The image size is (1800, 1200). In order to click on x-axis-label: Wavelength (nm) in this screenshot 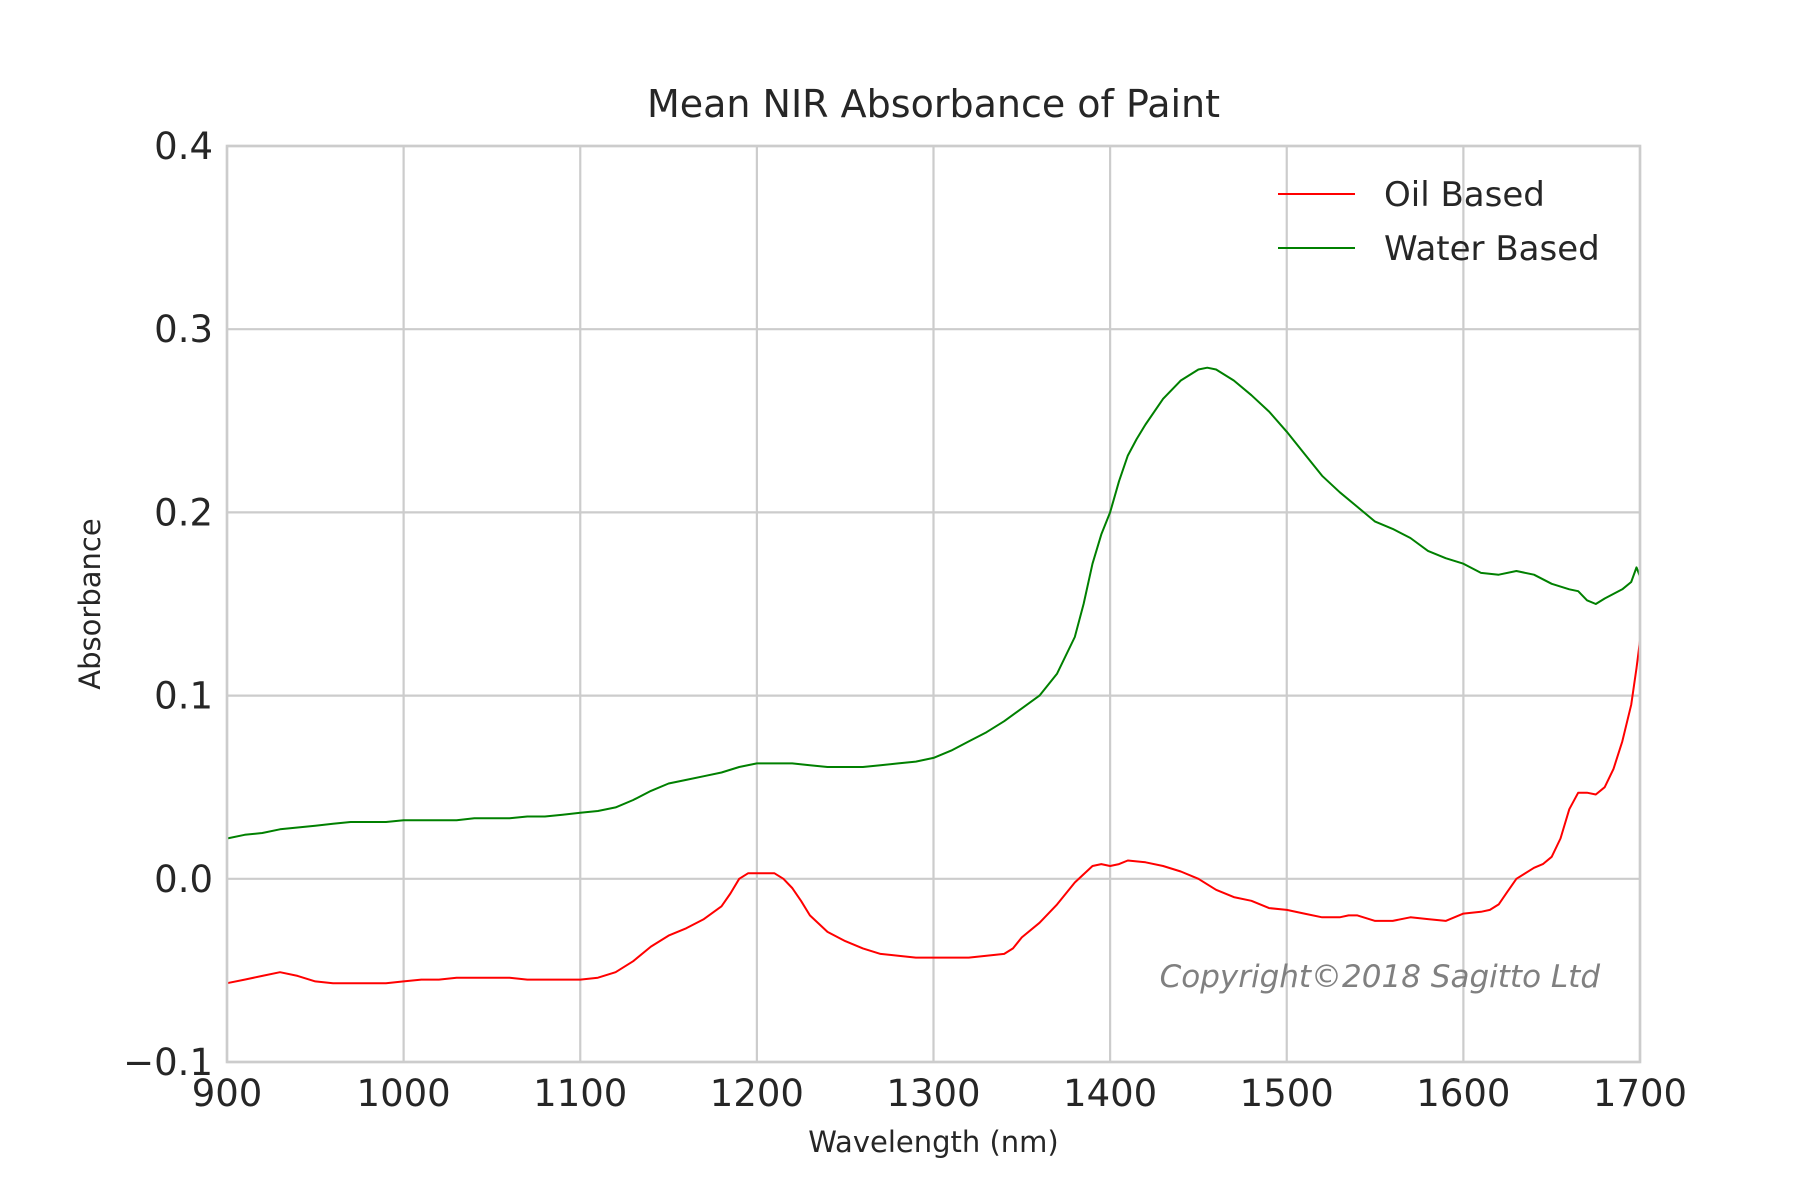, I will do `click(933, 1142)`.